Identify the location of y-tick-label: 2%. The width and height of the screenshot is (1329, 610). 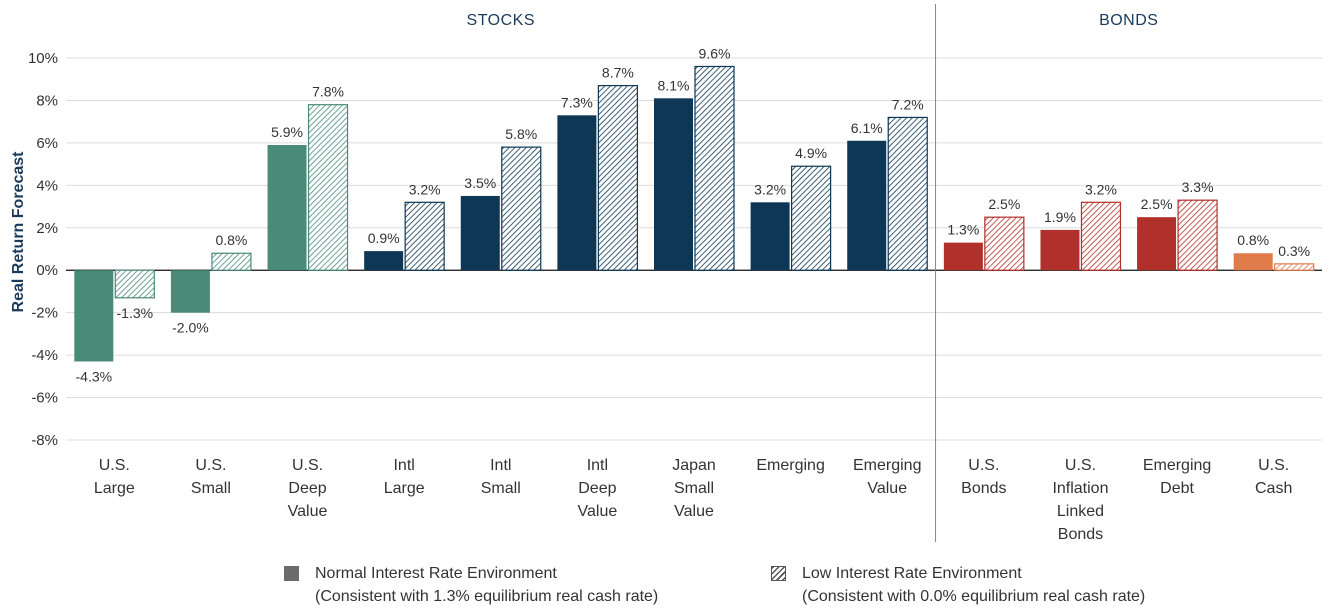
(47, 228).